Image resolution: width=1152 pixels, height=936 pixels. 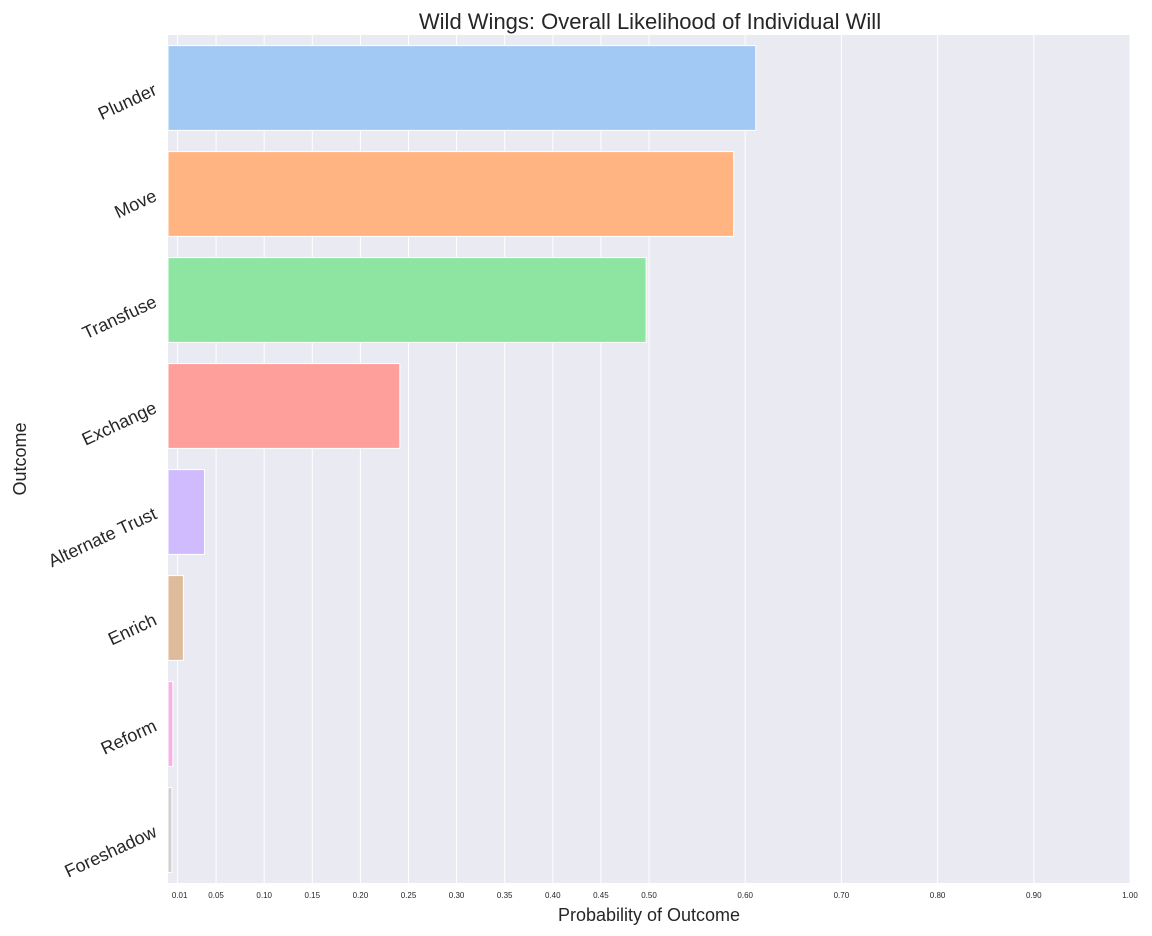 I want to click on x-tick-label: 0.40, so click(x=553, y=895).